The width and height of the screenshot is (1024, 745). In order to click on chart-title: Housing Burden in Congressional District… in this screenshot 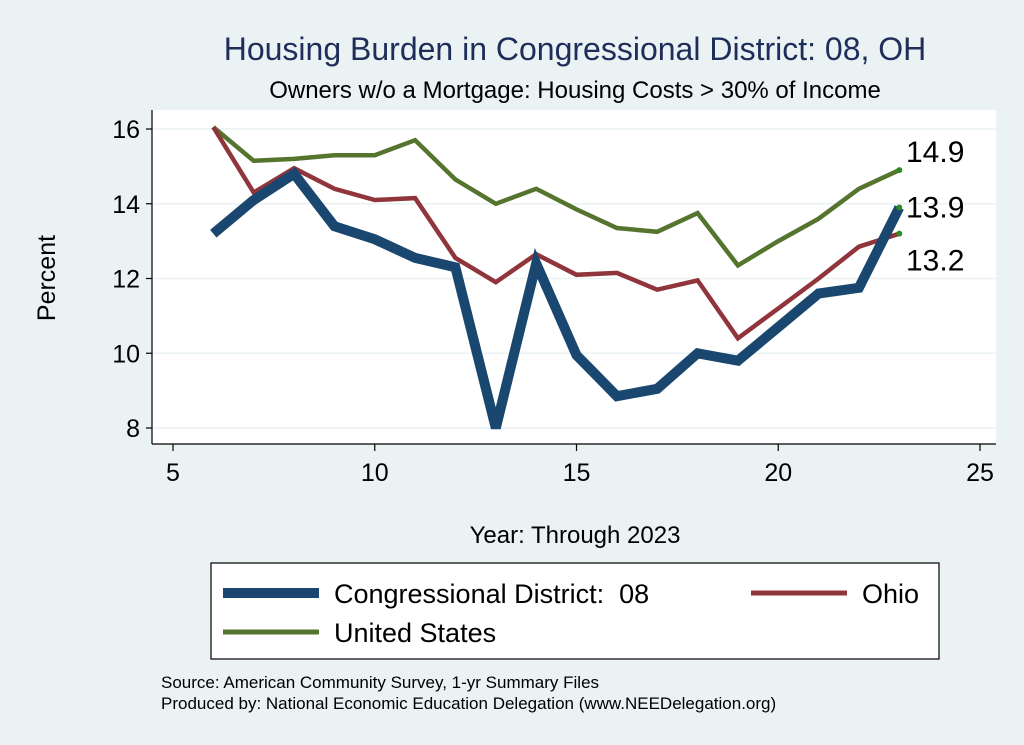, I will do `click(575, 49)`.